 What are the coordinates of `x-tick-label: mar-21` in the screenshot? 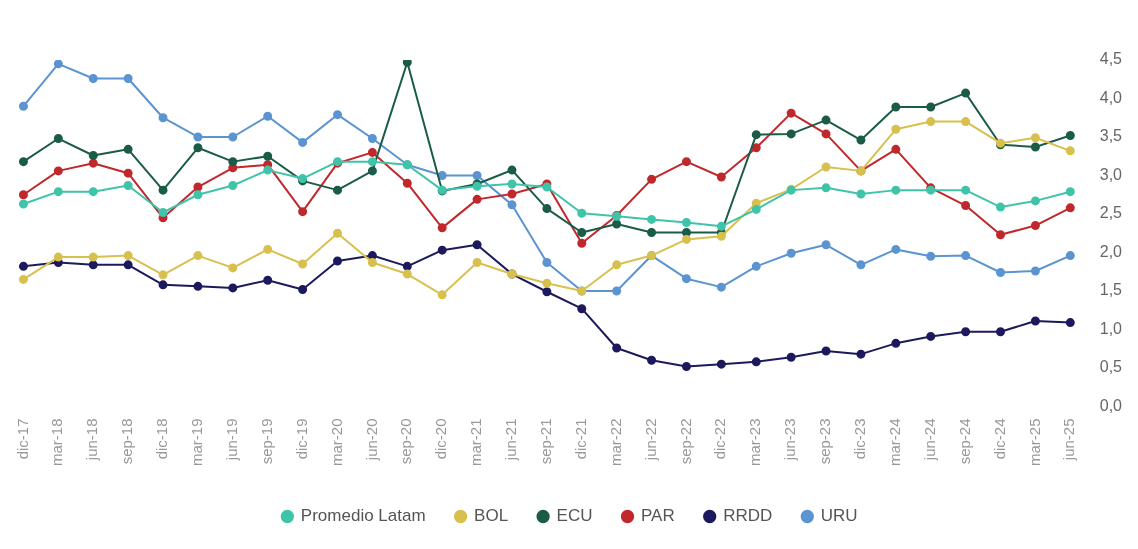 It's located at (476, 442).